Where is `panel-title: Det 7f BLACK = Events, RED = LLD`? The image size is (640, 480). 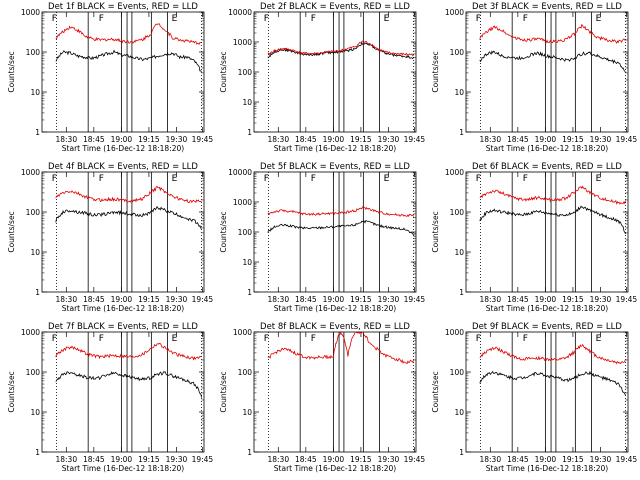
panel-title: Det 7f BLACK = Events, RED = LLD is located at coordinates (123, 327).